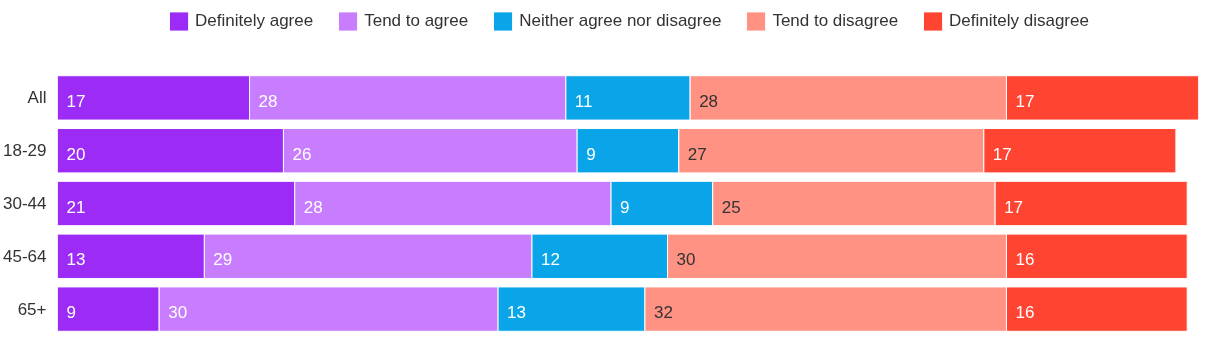 The height and width of the screenshot is (346, 1220). Describe the element at coordinates (697, 154) in the screenshot. I see `data-label: 27` at that location.